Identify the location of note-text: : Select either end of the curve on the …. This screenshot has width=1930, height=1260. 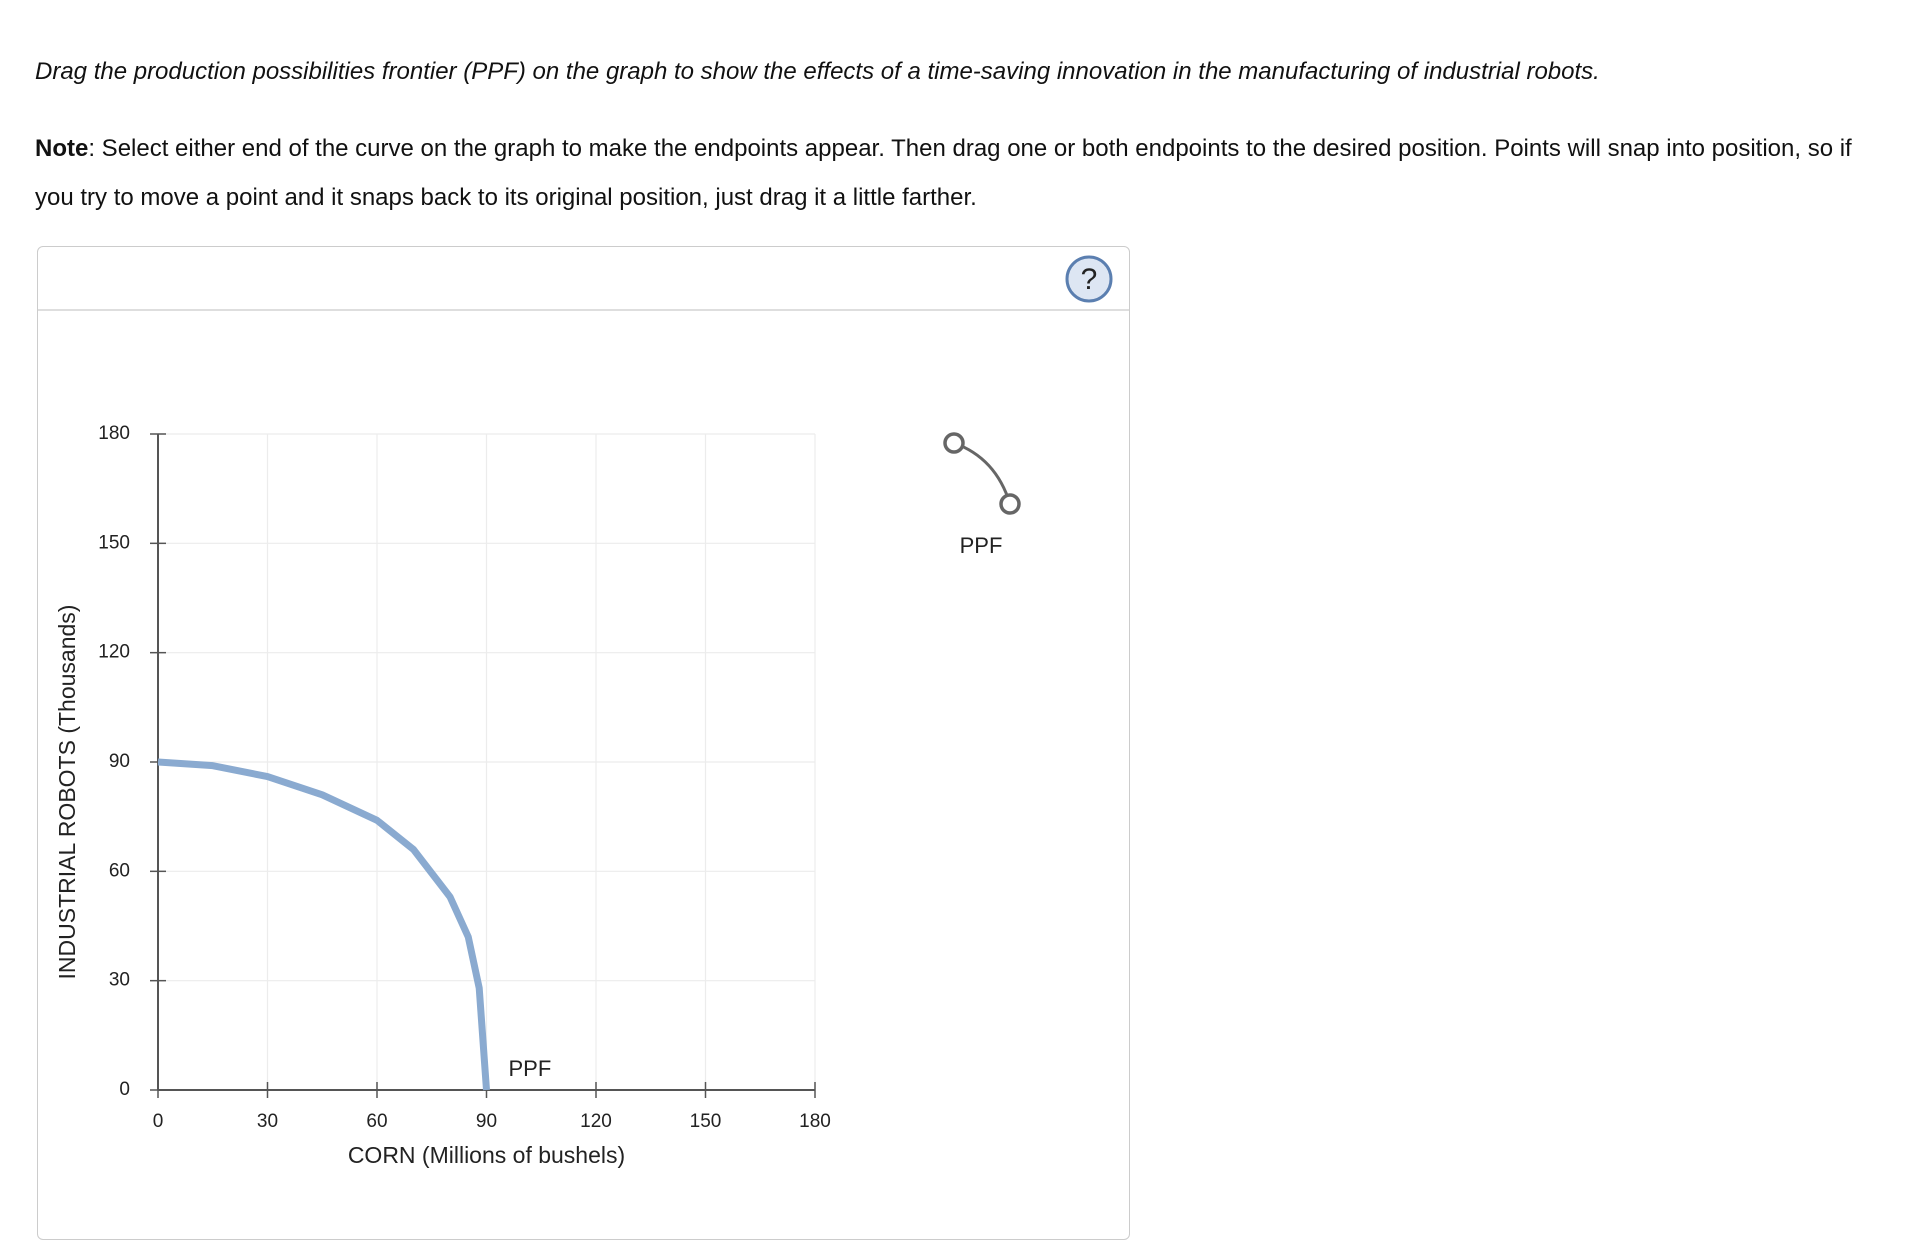
(943, 173).